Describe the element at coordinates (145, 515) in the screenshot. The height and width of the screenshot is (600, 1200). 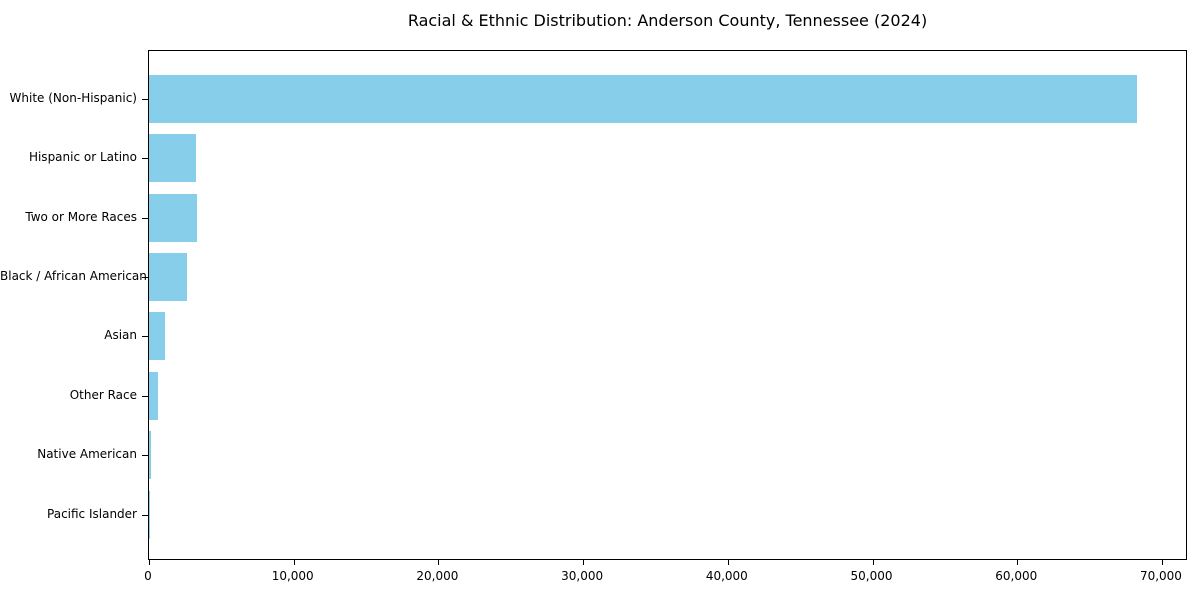
I see `y-tick-pacific-islander` at that location.